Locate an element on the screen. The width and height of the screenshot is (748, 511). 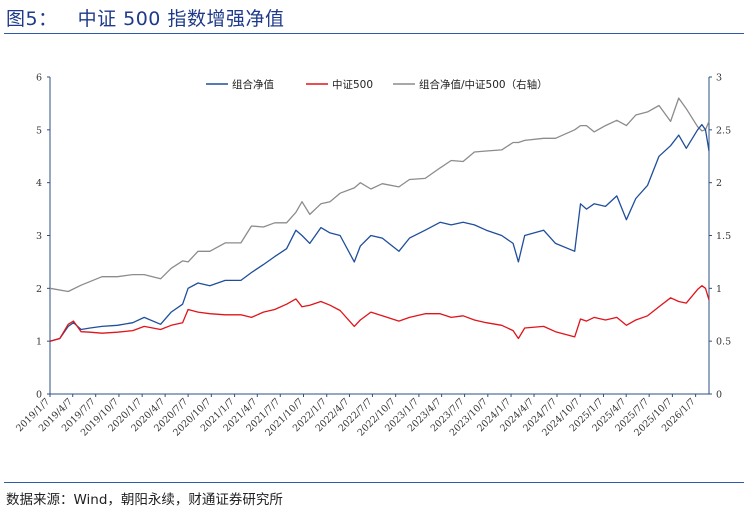
legend-item-relative: 组合净值/中证500（右轴） is located at coordinates (470, 84).